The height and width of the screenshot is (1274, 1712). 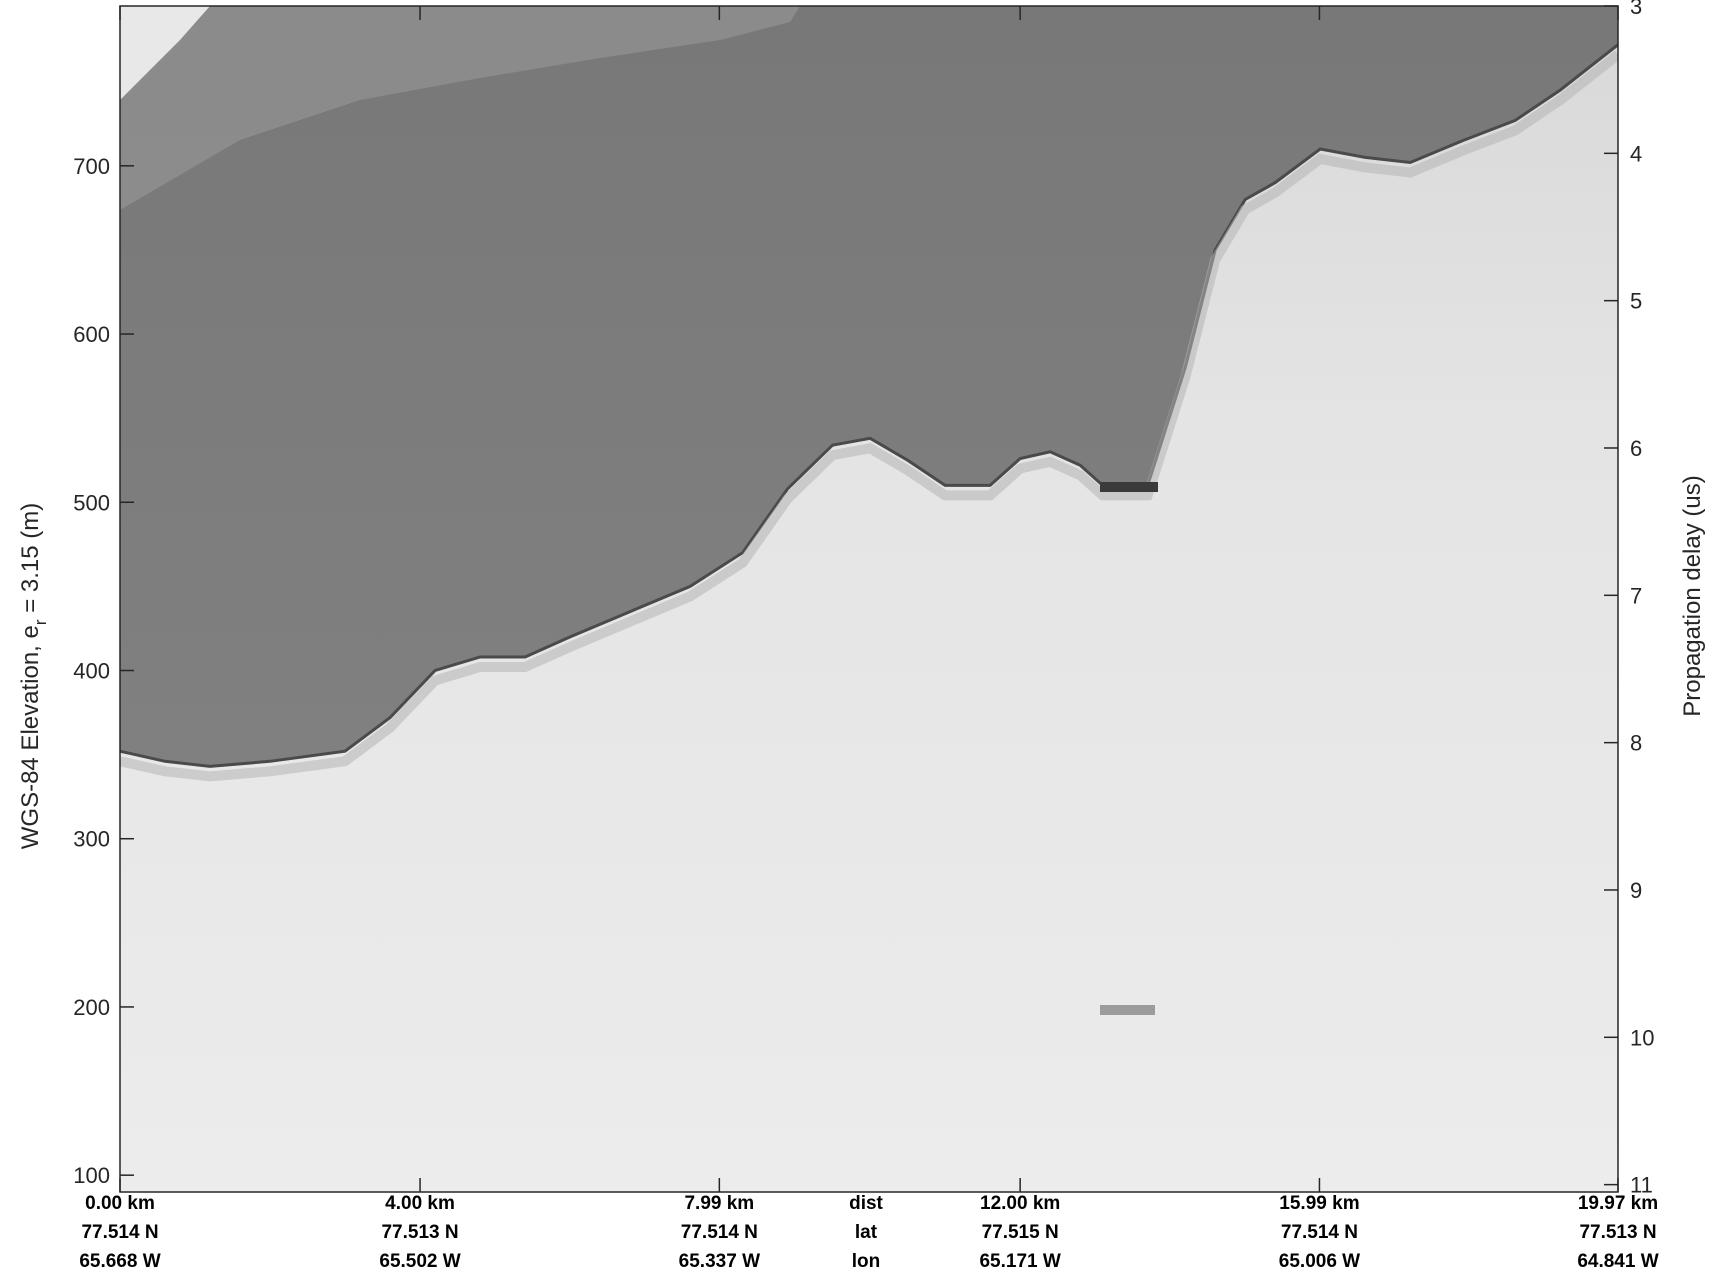 What do you see at coordinates (1636, 448) in the screenshot?
I see `right-tick-label: 6` at bounding box center [1636, 448].